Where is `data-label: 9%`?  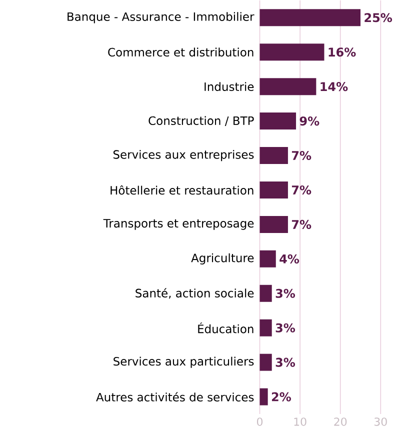 data-label: 9% is located at coordinates (310, 121).